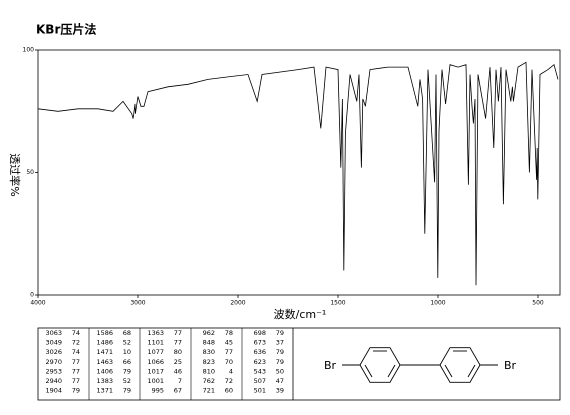 This screenshot has width=570, height=415. Describe the element at coordinates (155, 352) in the screenshot. I see `peak-wavenumber: 1077` at that location.